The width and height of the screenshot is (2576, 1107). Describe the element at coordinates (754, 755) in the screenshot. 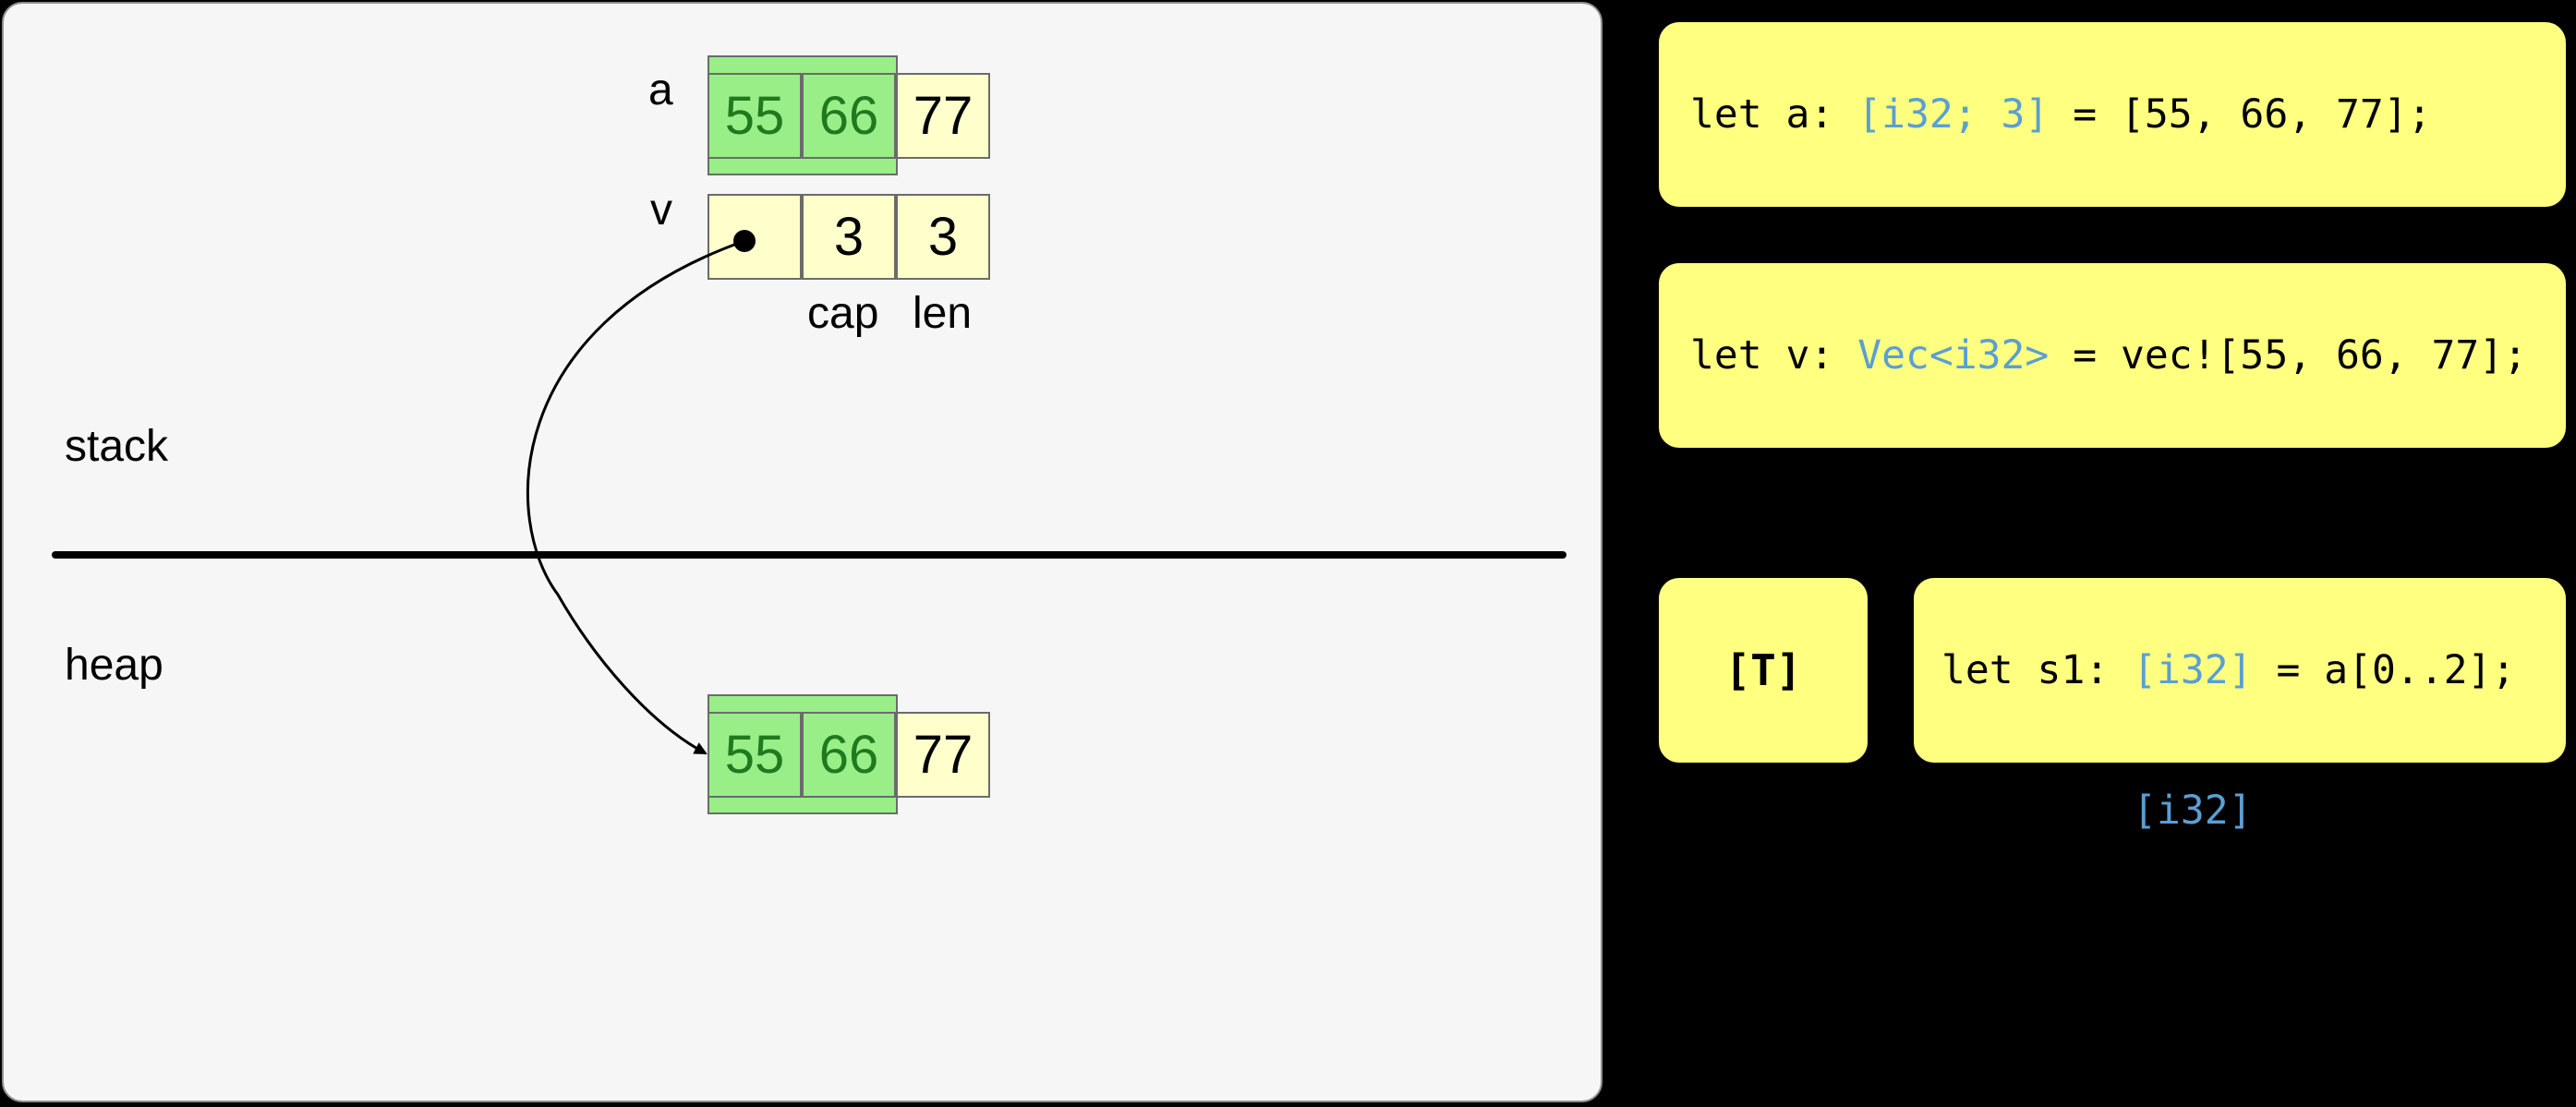

I see `heap-cell-0: 55` at that location.